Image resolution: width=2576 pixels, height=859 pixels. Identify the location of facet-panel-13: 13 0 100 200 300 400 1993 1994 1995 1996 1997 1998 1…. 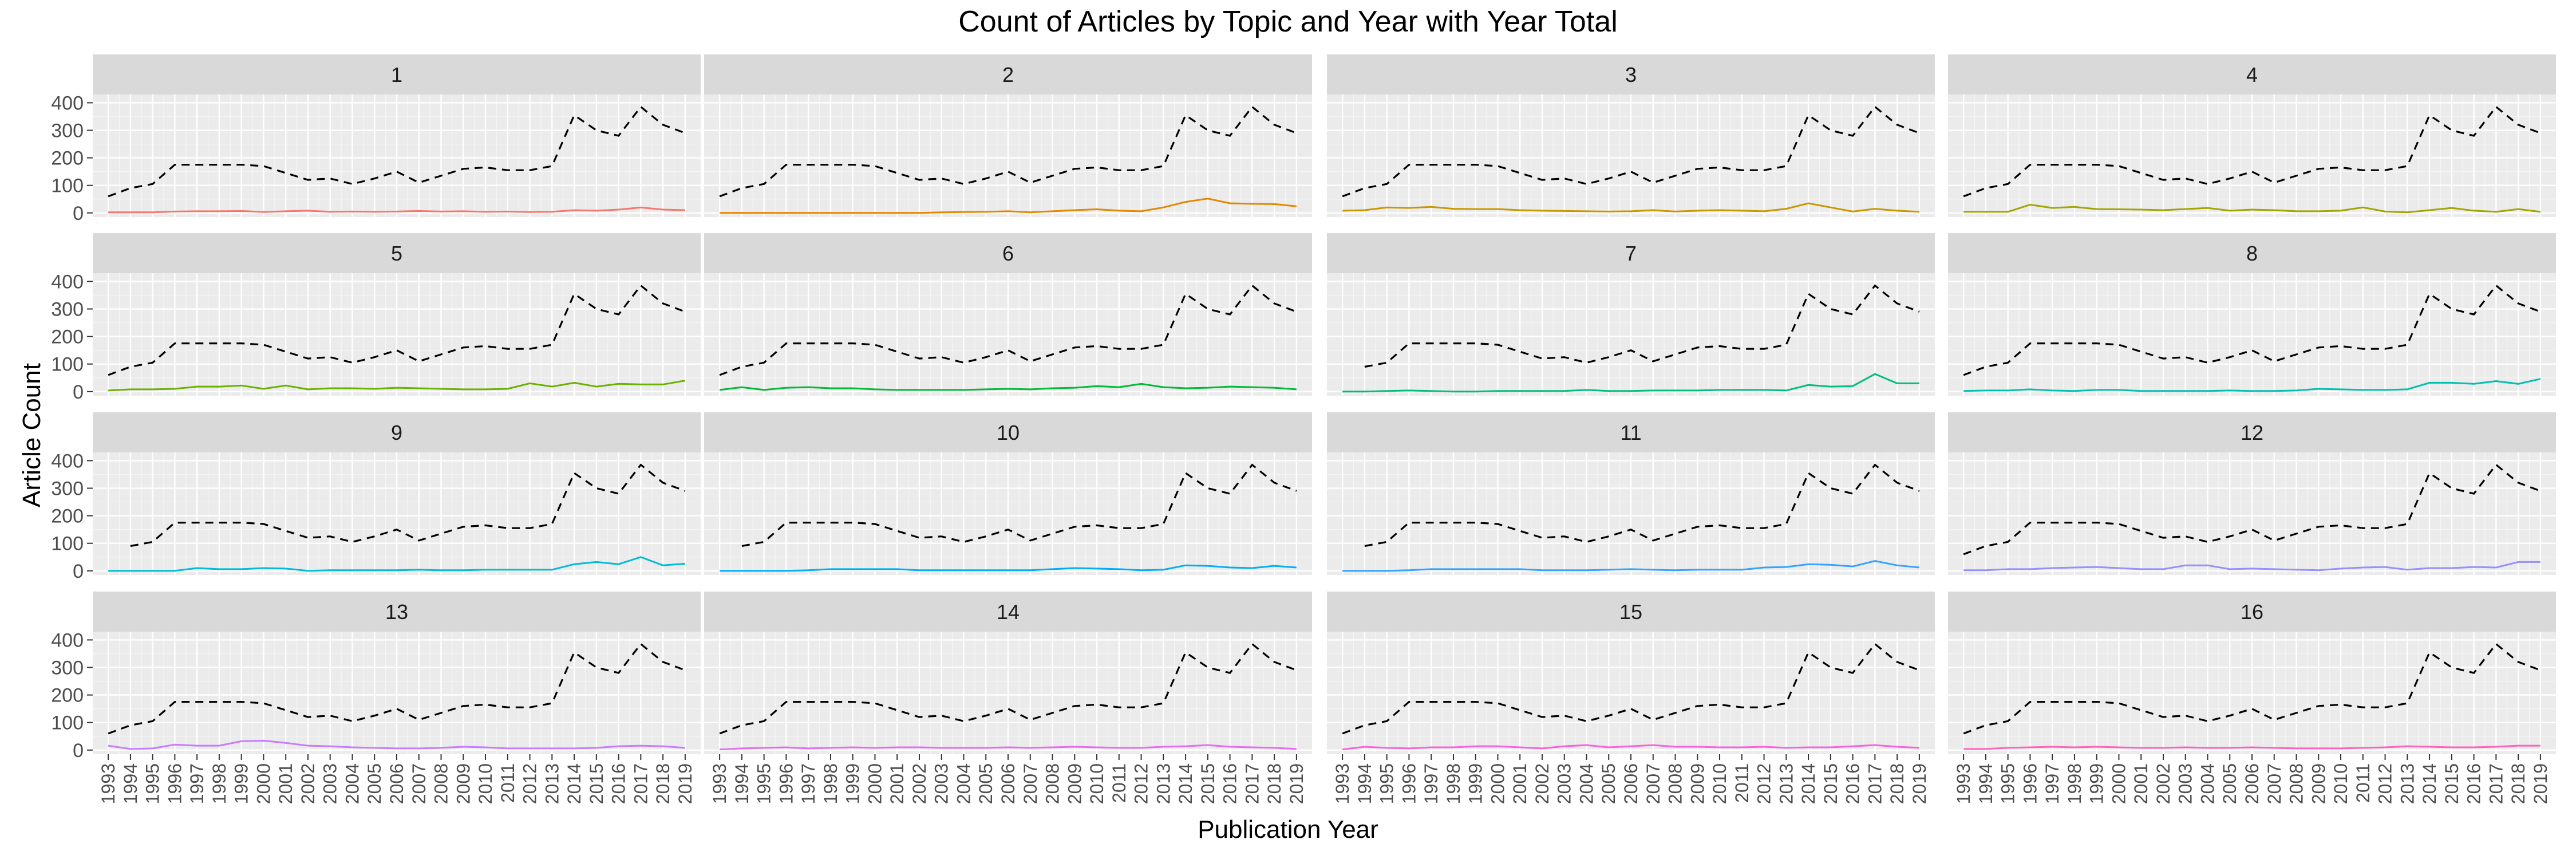
(376, 698).